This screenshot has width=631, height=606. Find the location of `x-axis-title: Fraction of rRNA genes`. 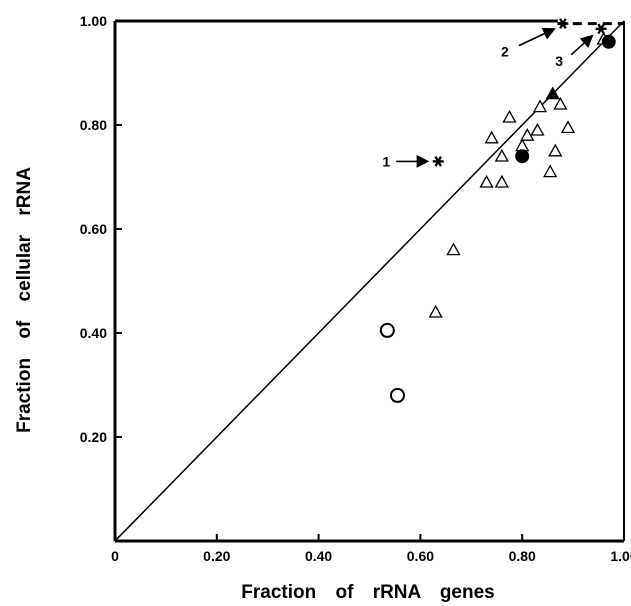

x-axis-title: Fraction of rRNA genes is located at coordinates (368, 592).